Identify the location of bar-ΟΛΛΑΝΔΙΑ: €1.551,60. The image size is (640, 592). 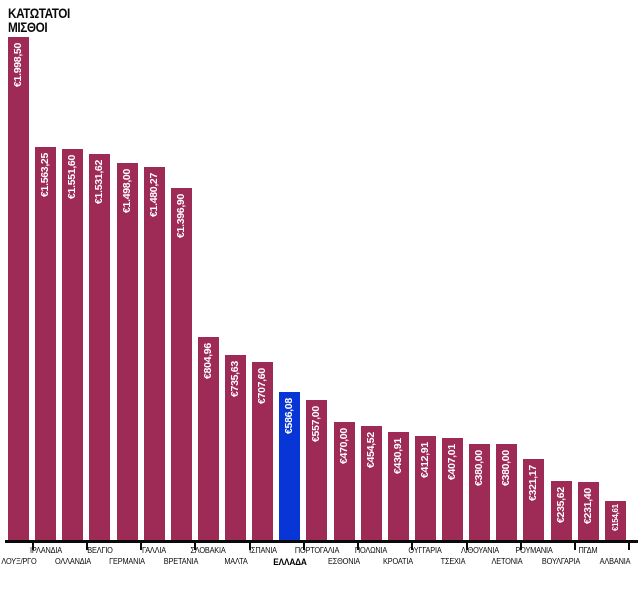
(72, 344).